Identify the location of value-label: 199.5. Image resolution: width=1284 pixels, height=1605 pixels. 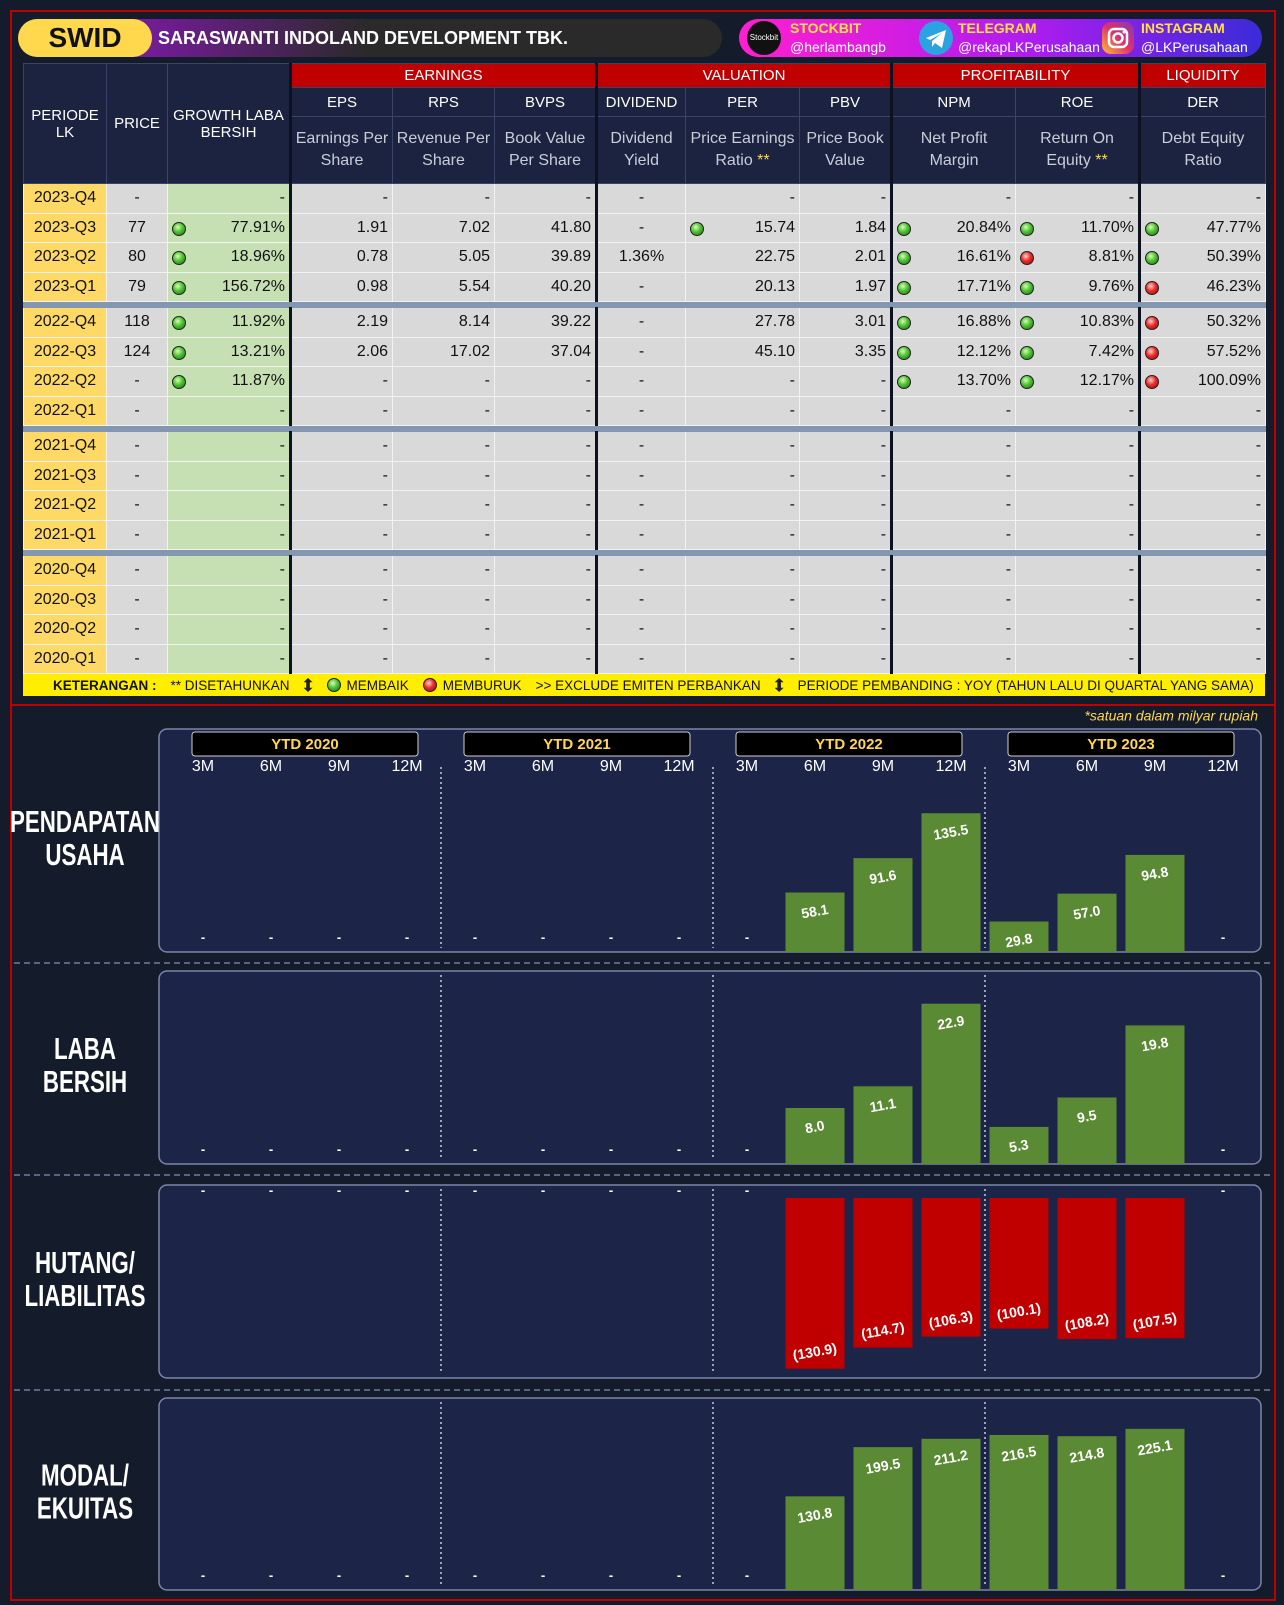
(882, 1466).